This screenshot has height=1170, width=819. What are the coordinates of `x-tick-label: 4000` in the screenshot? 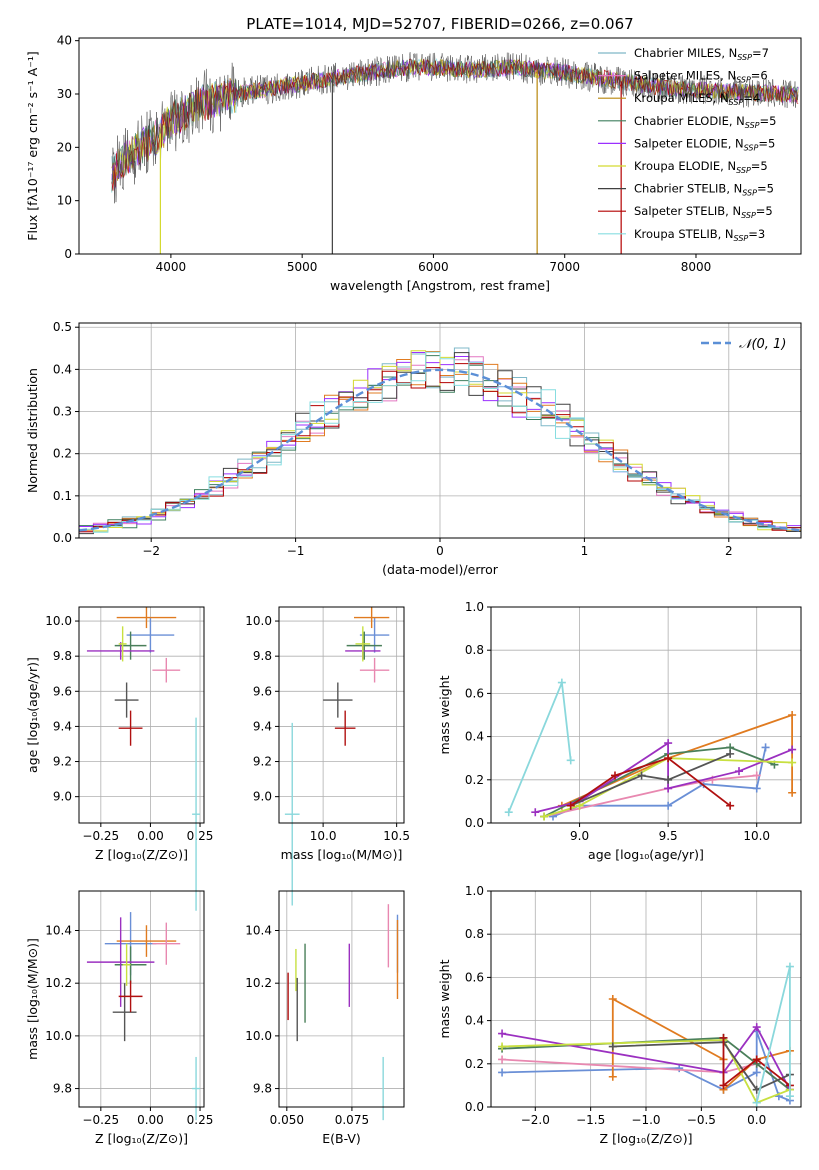 It's located at (171, 267).